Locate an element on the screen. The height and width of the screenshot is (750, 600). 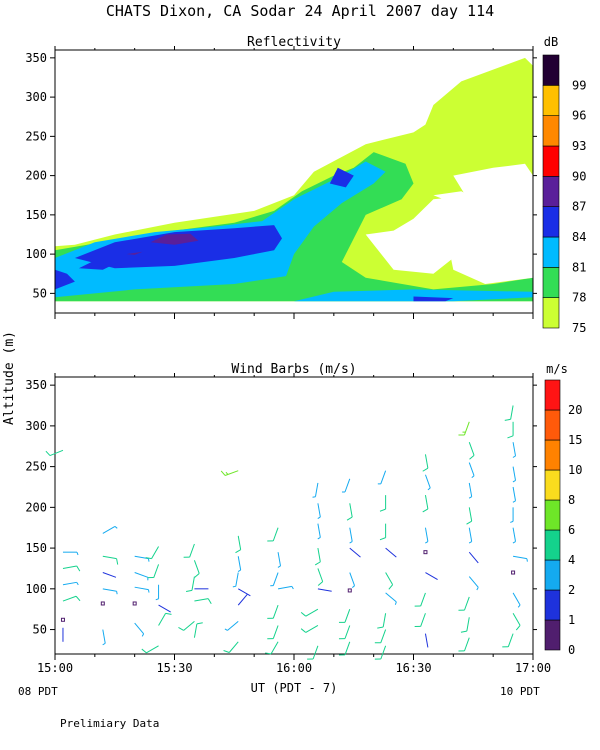
wind-colorbar-label-0: 0 is located at coordinates (571, 650).